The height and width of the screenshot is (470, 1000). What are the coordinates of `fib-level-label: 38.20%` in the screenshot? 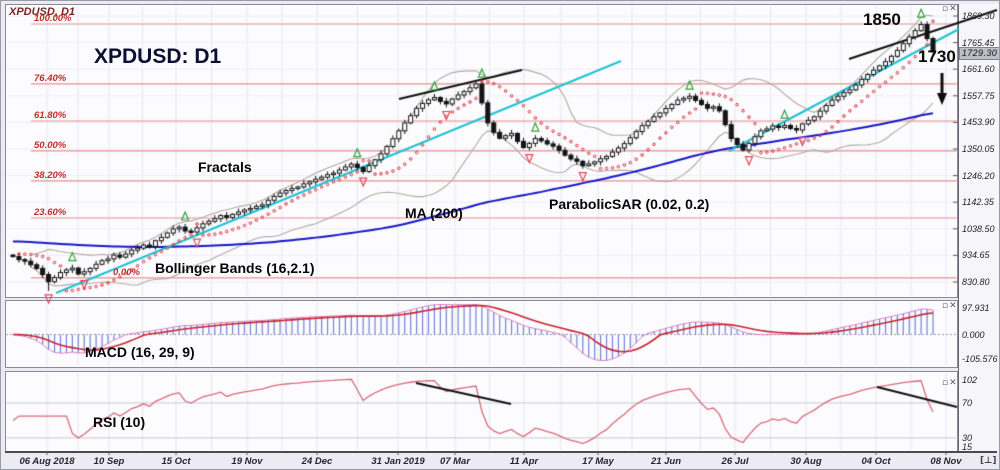 It's located at (50, 175).